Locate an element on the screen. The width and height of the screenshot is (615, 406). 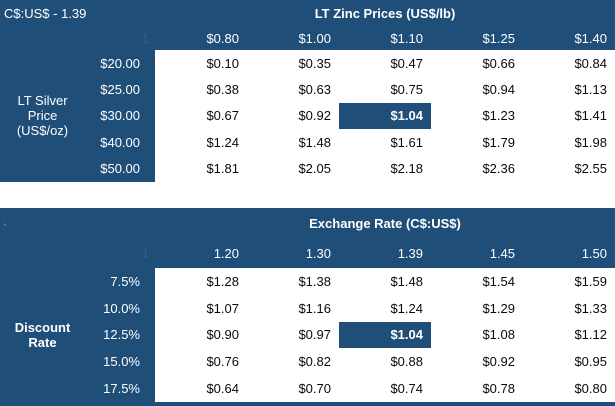
row-header: 15.0% is located at coordinates (120, 362).